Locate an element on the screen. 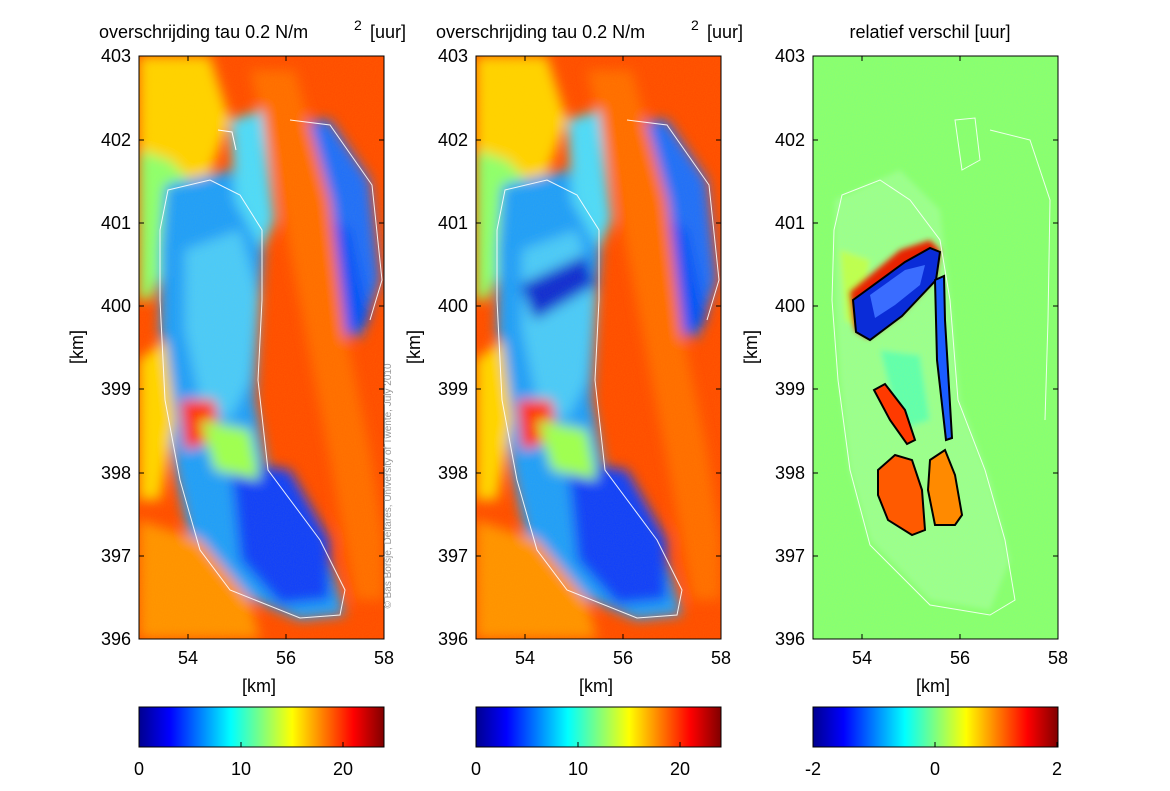 The height and width of the screenshot is (791, 1170). y-tick-label: 398 is located at coordinates (790, 473).